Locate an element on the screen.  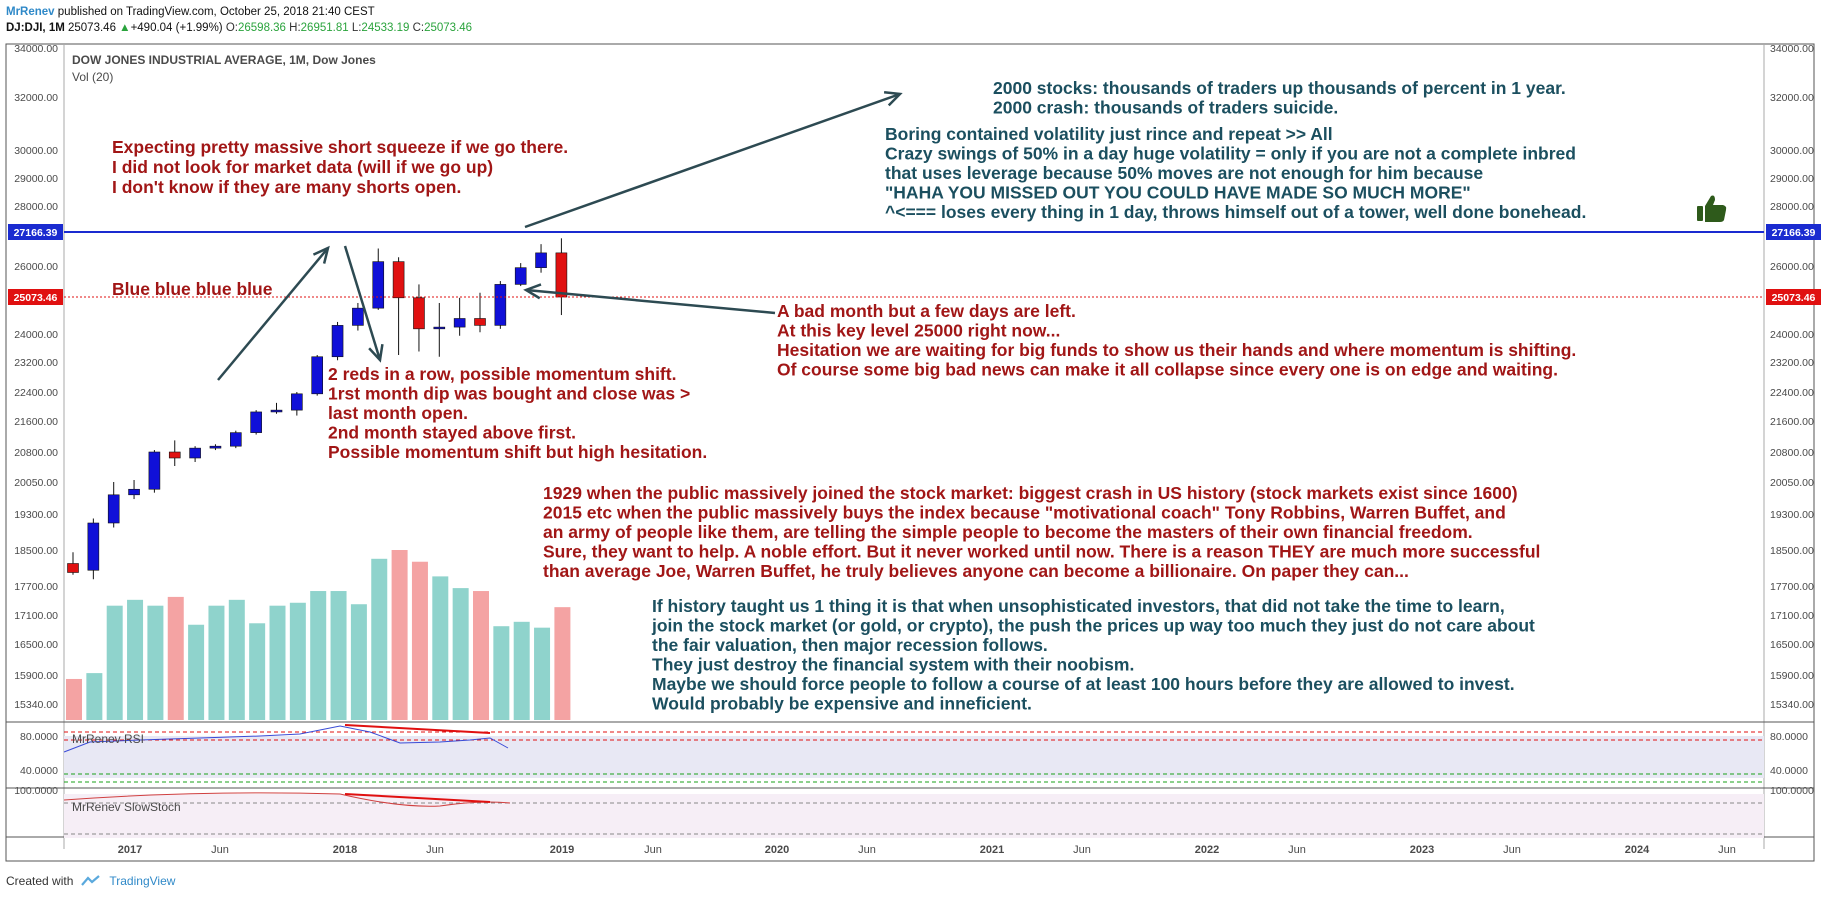
close-value: 25073.46 is located at coordinates (448, 28).